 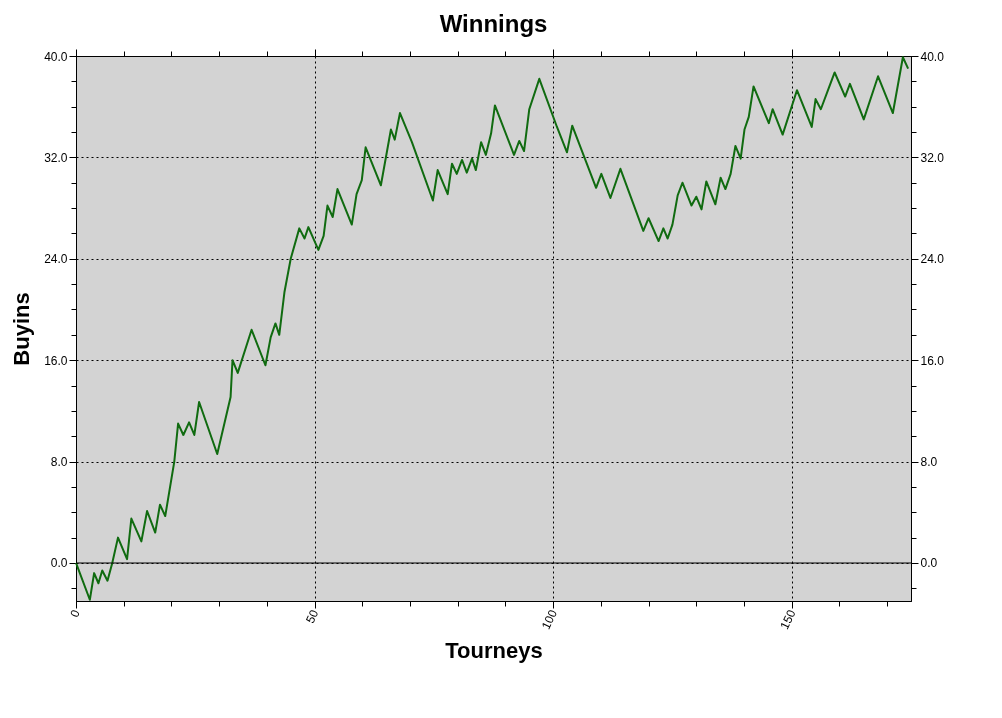 I want to click on x-axis-title: Tourneys, so click(x=494, y=651).